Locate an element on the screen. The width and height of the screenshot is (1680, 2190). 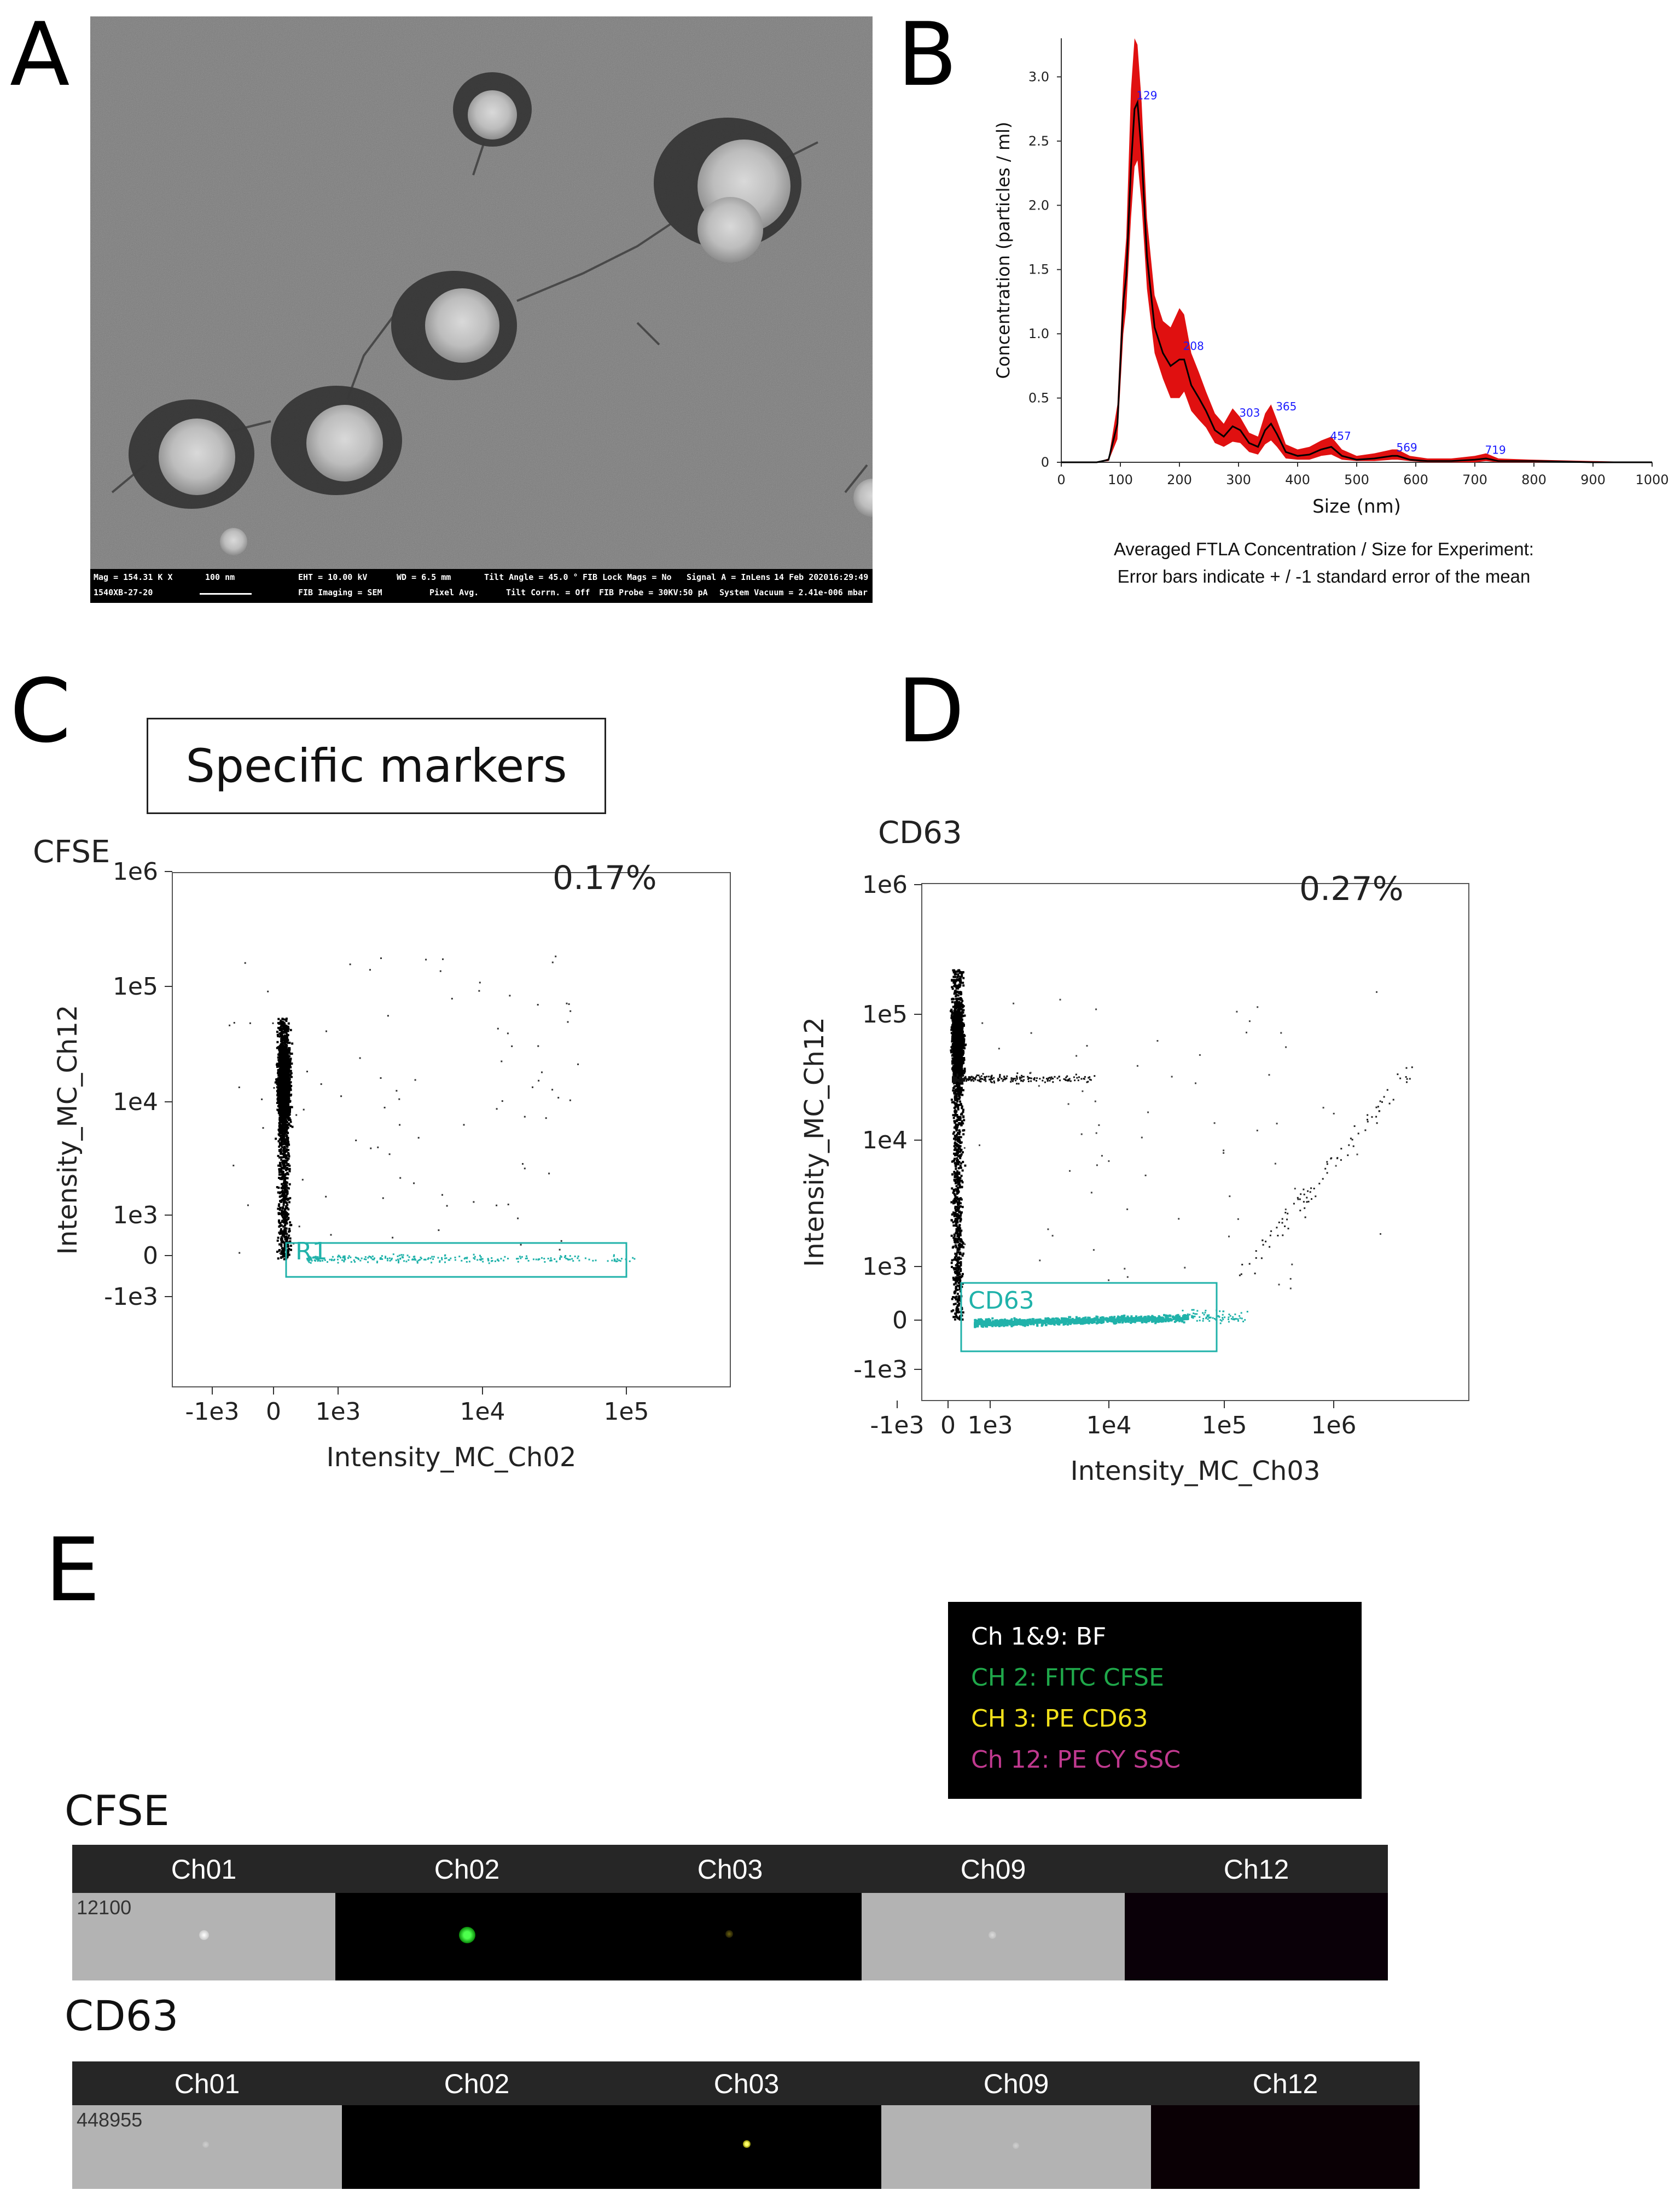
panel-label-e: E is located at coordinates (73, 1570).